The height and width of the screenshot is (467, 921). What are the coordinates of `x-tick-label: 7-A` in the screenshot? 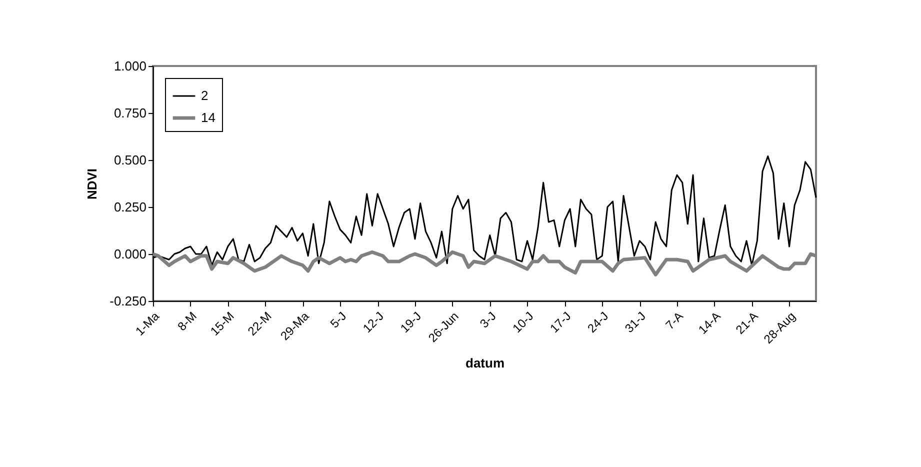 It's located at (674, 320).